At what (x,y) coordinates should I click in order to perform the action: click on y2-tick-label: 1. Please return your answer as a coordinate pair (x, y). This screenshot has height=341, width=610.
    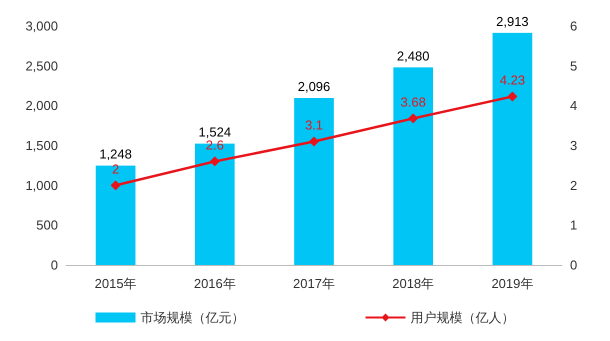
    Looking at the image, I should click on (574, 225).